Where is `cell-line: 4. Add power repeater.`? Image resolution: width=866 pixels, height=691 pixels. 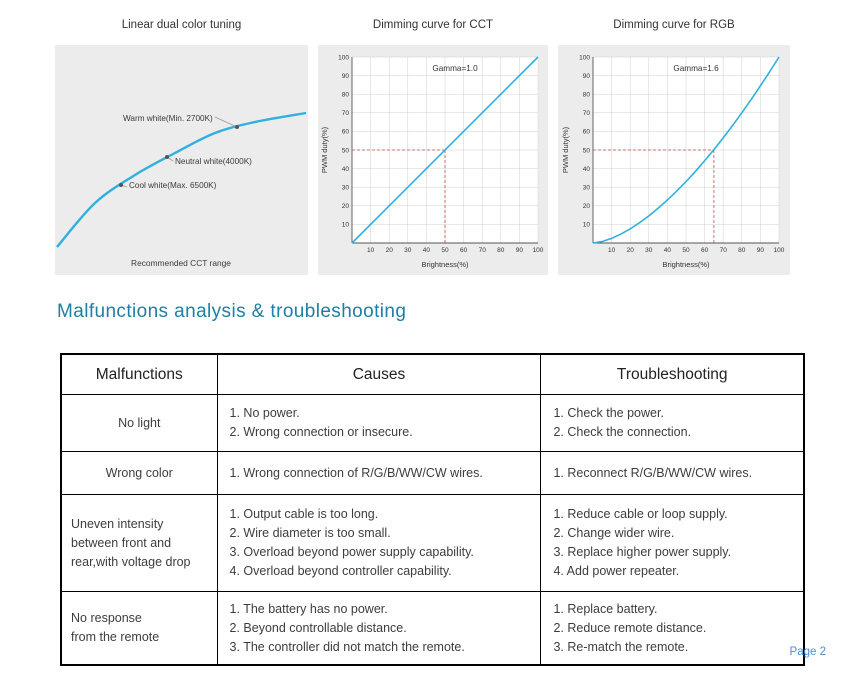
cell-line: 4. Add power repeater. is located at coordinates (616, 571).